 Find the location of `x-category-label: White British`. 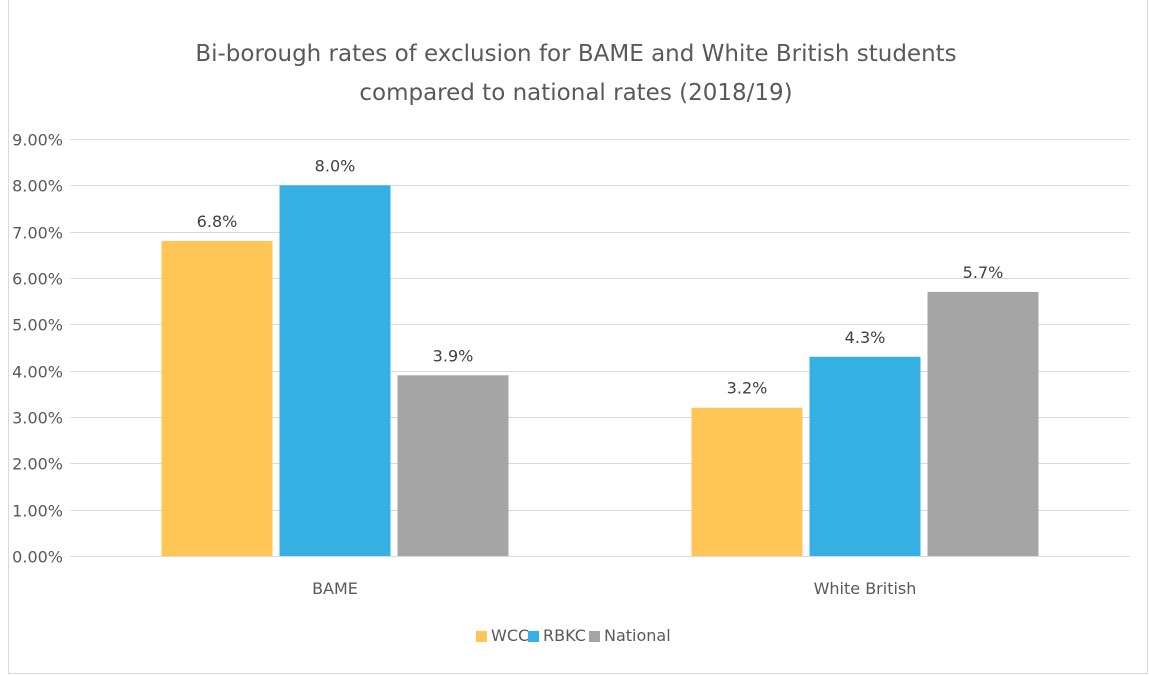

x-category-label: White British is located at coordinates (865, 588).